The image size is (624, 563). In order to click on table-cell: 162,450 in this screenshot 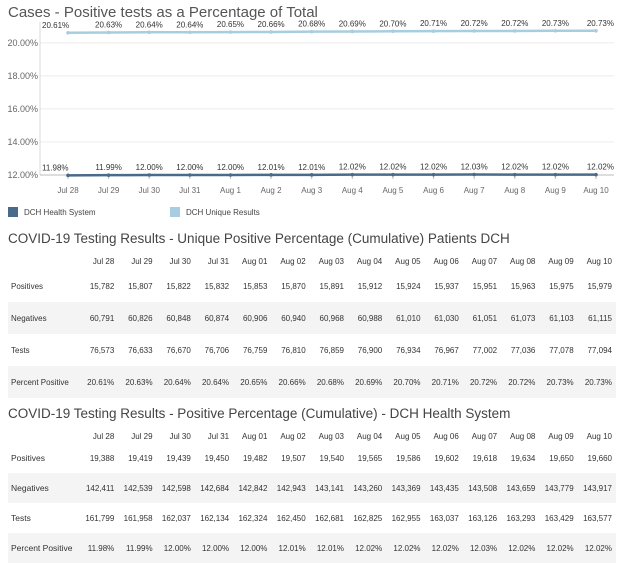, I will do `click(291, 518)`.